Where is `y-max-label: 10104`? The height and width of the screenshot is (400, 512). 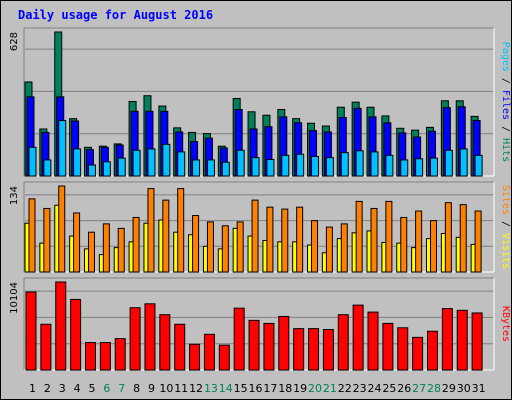 y-max-label: 10104 is located at coordinates (14, 298).